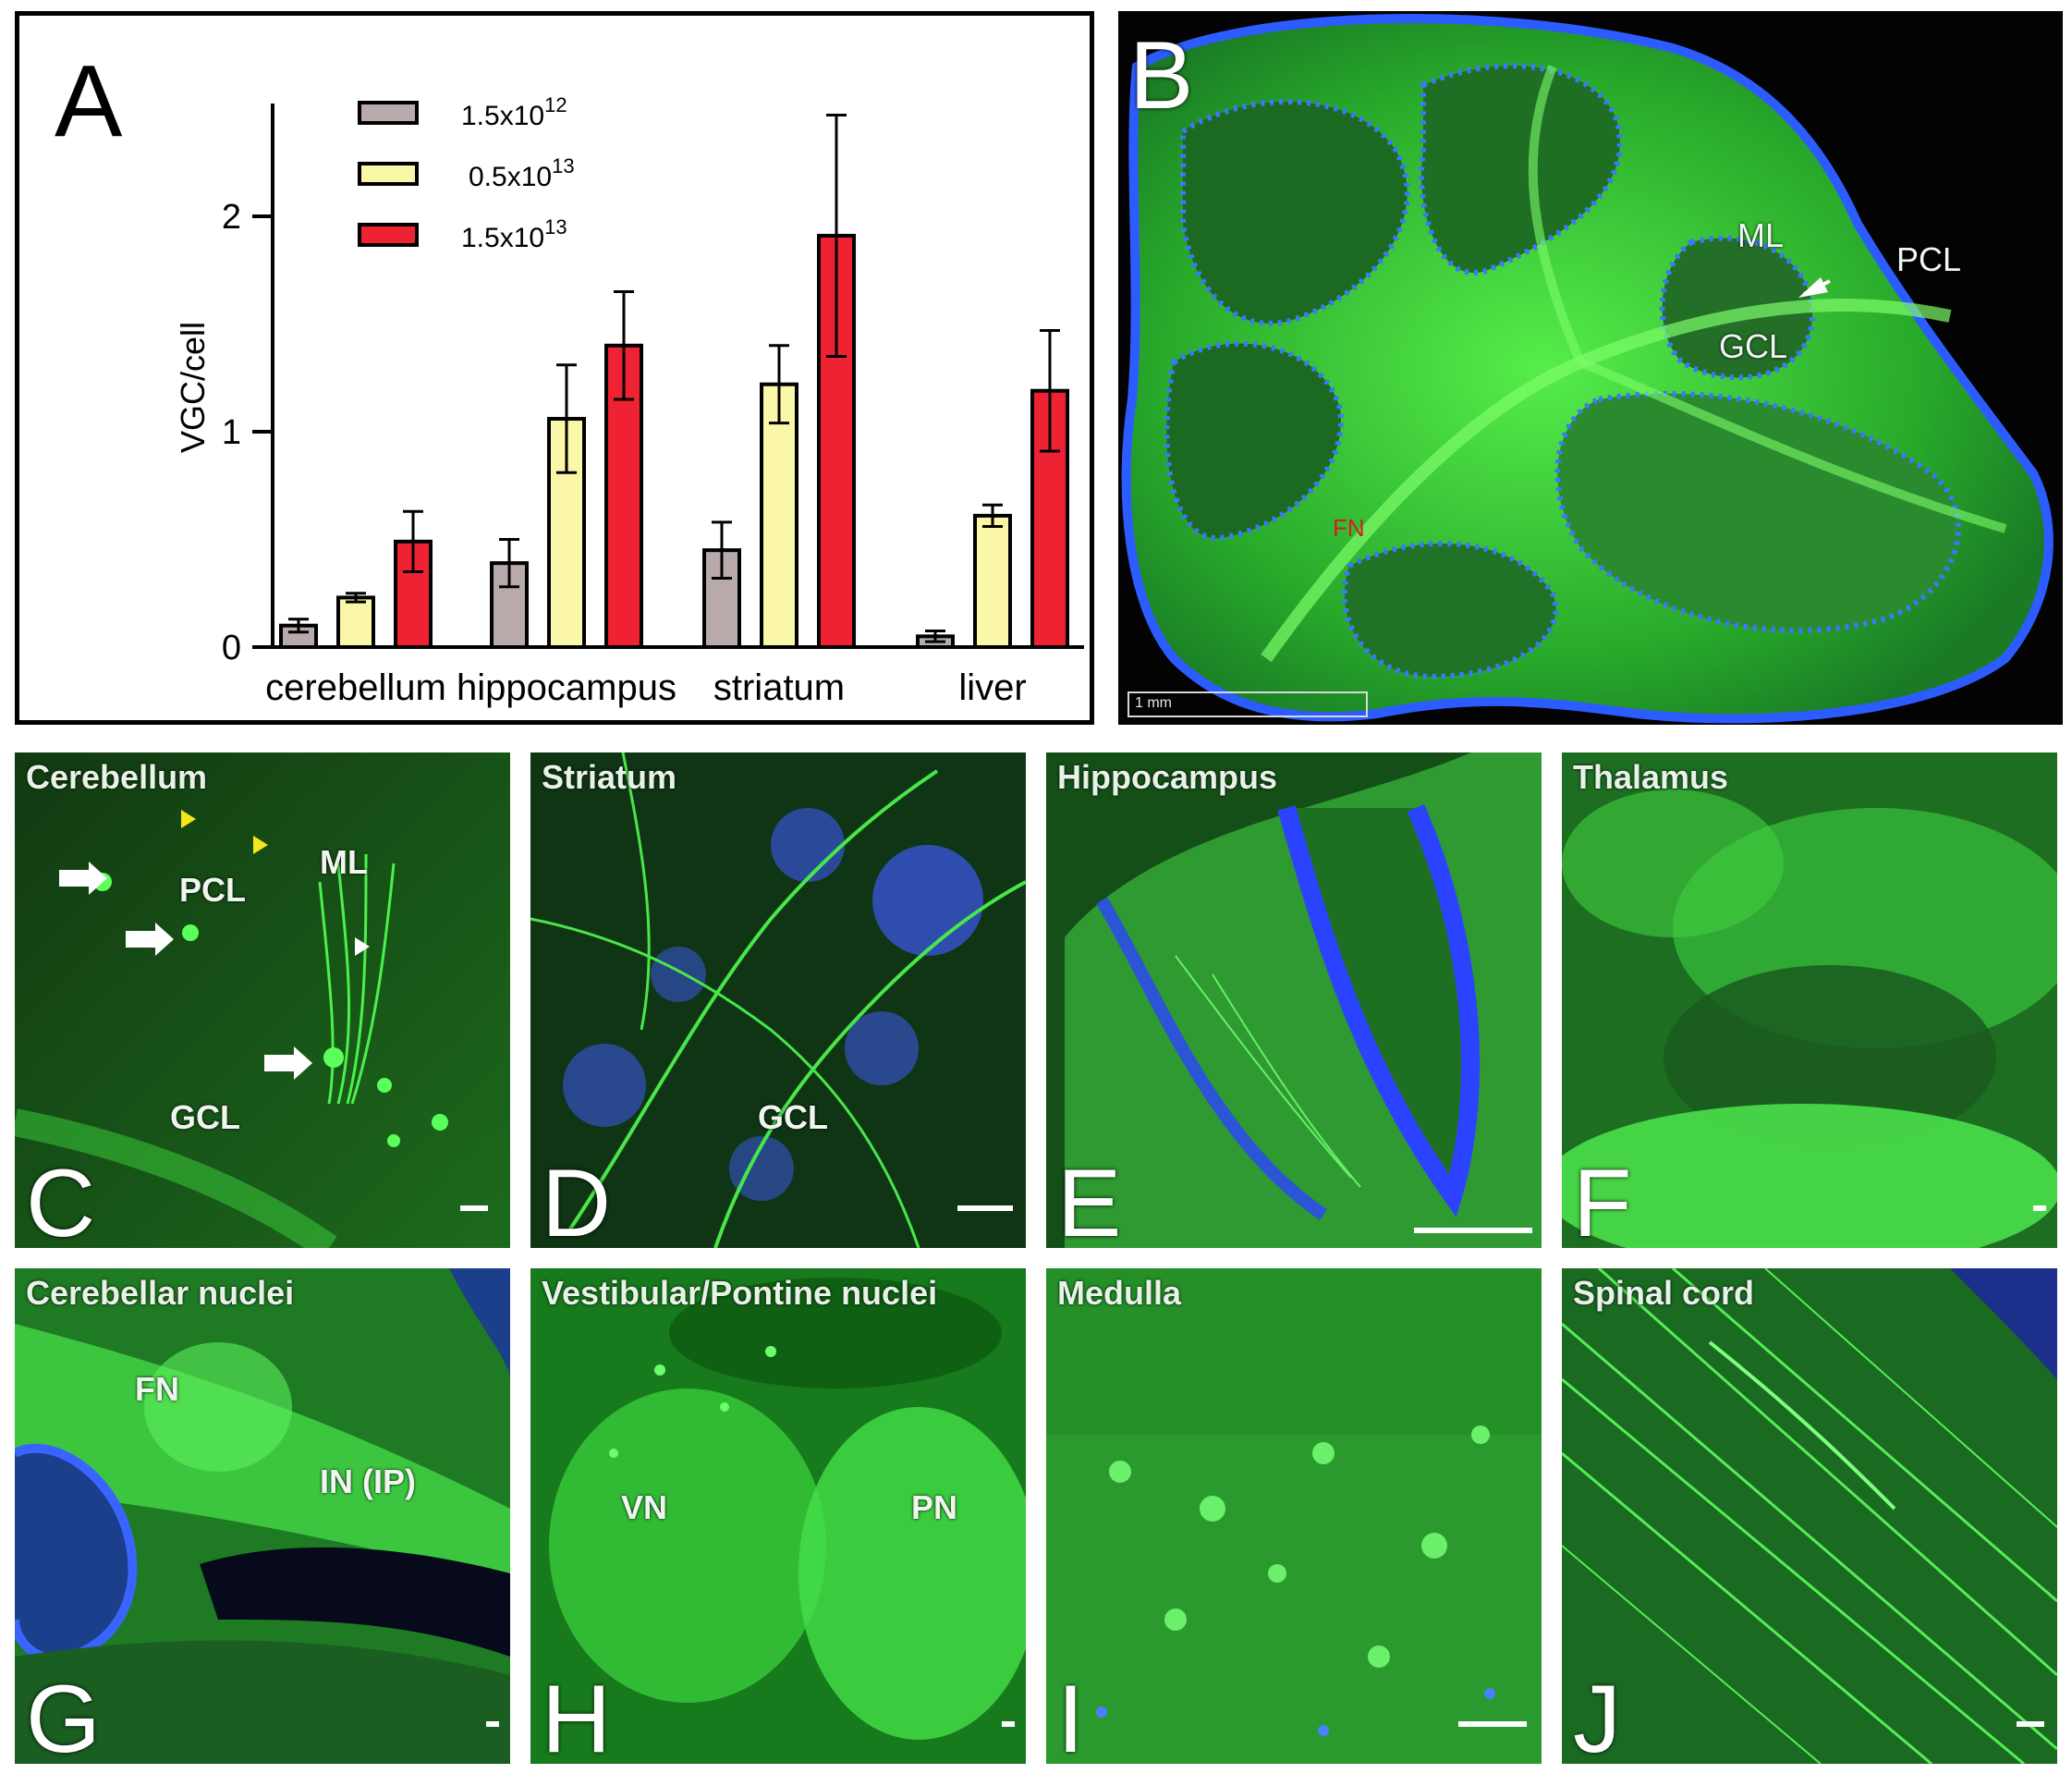  I want to click on panel-e-image, so click(1294, 1000).